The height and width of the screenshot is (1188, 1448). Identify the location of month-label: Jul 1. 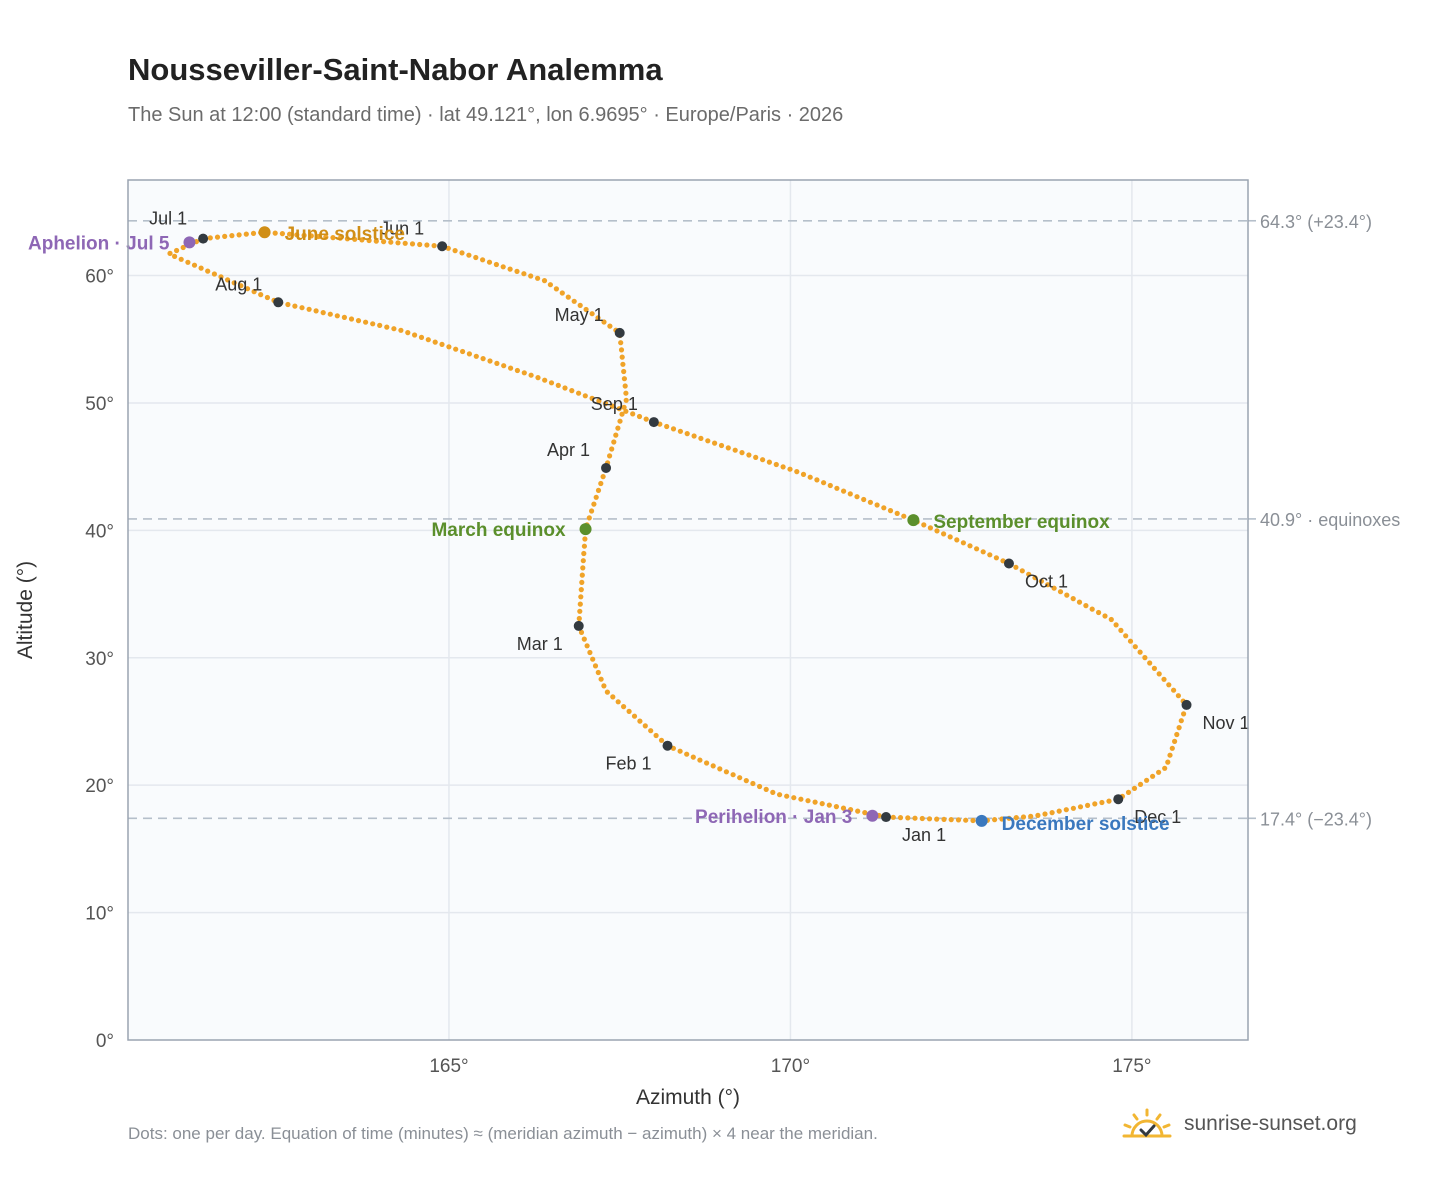
(168, 219).